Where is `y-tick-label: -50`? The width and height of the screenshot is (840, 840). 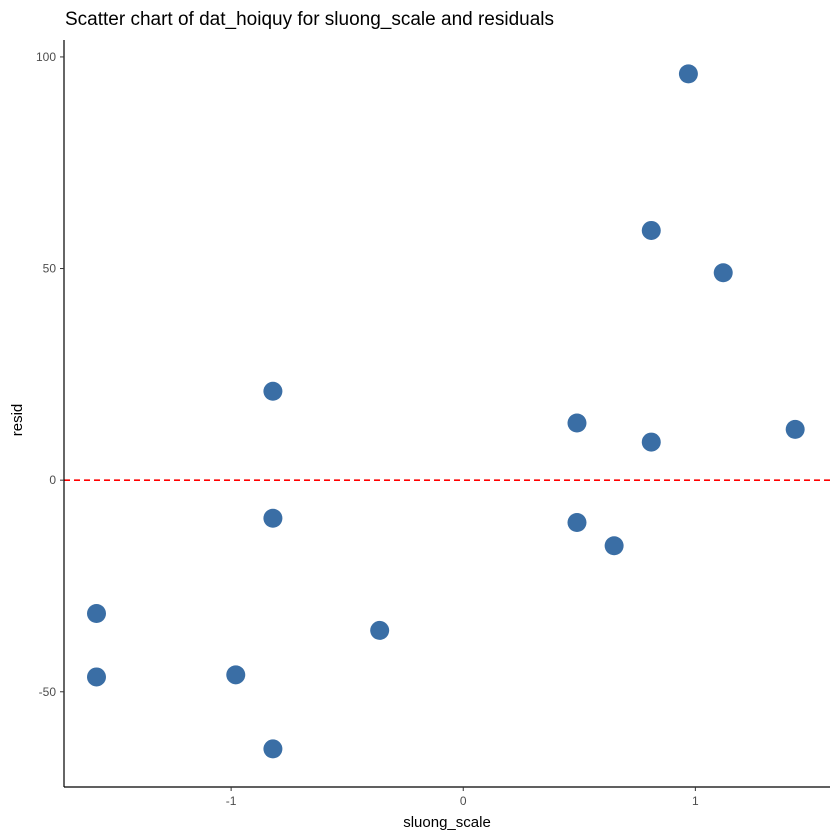
y-tick-label: -50 is located at coordinates (48, 692).